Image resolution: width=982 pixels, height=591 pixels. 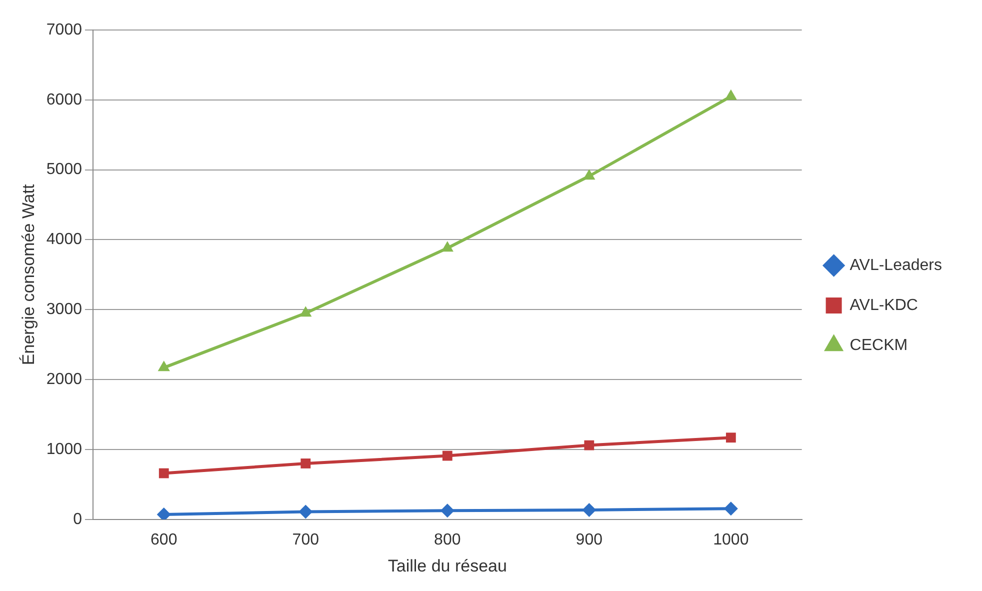 What do you see at coordinates (306, 539) in the screenshot?
I see `x-tick-label: 700` at bounding box center [306, 539].